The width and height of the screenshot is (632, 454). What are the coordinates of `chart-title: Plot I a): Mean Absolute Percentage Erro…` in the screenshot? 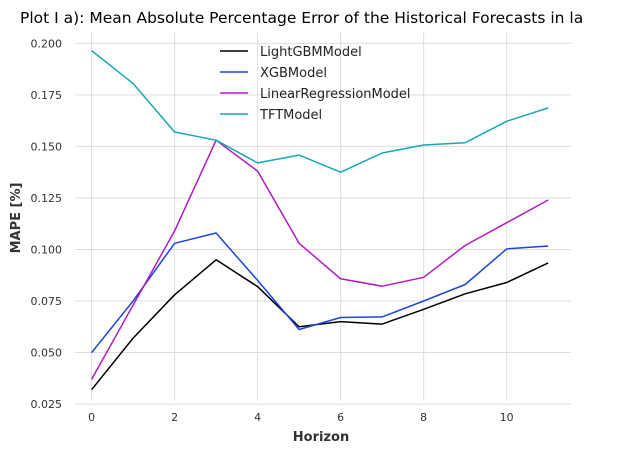 It's located at (301, 18).